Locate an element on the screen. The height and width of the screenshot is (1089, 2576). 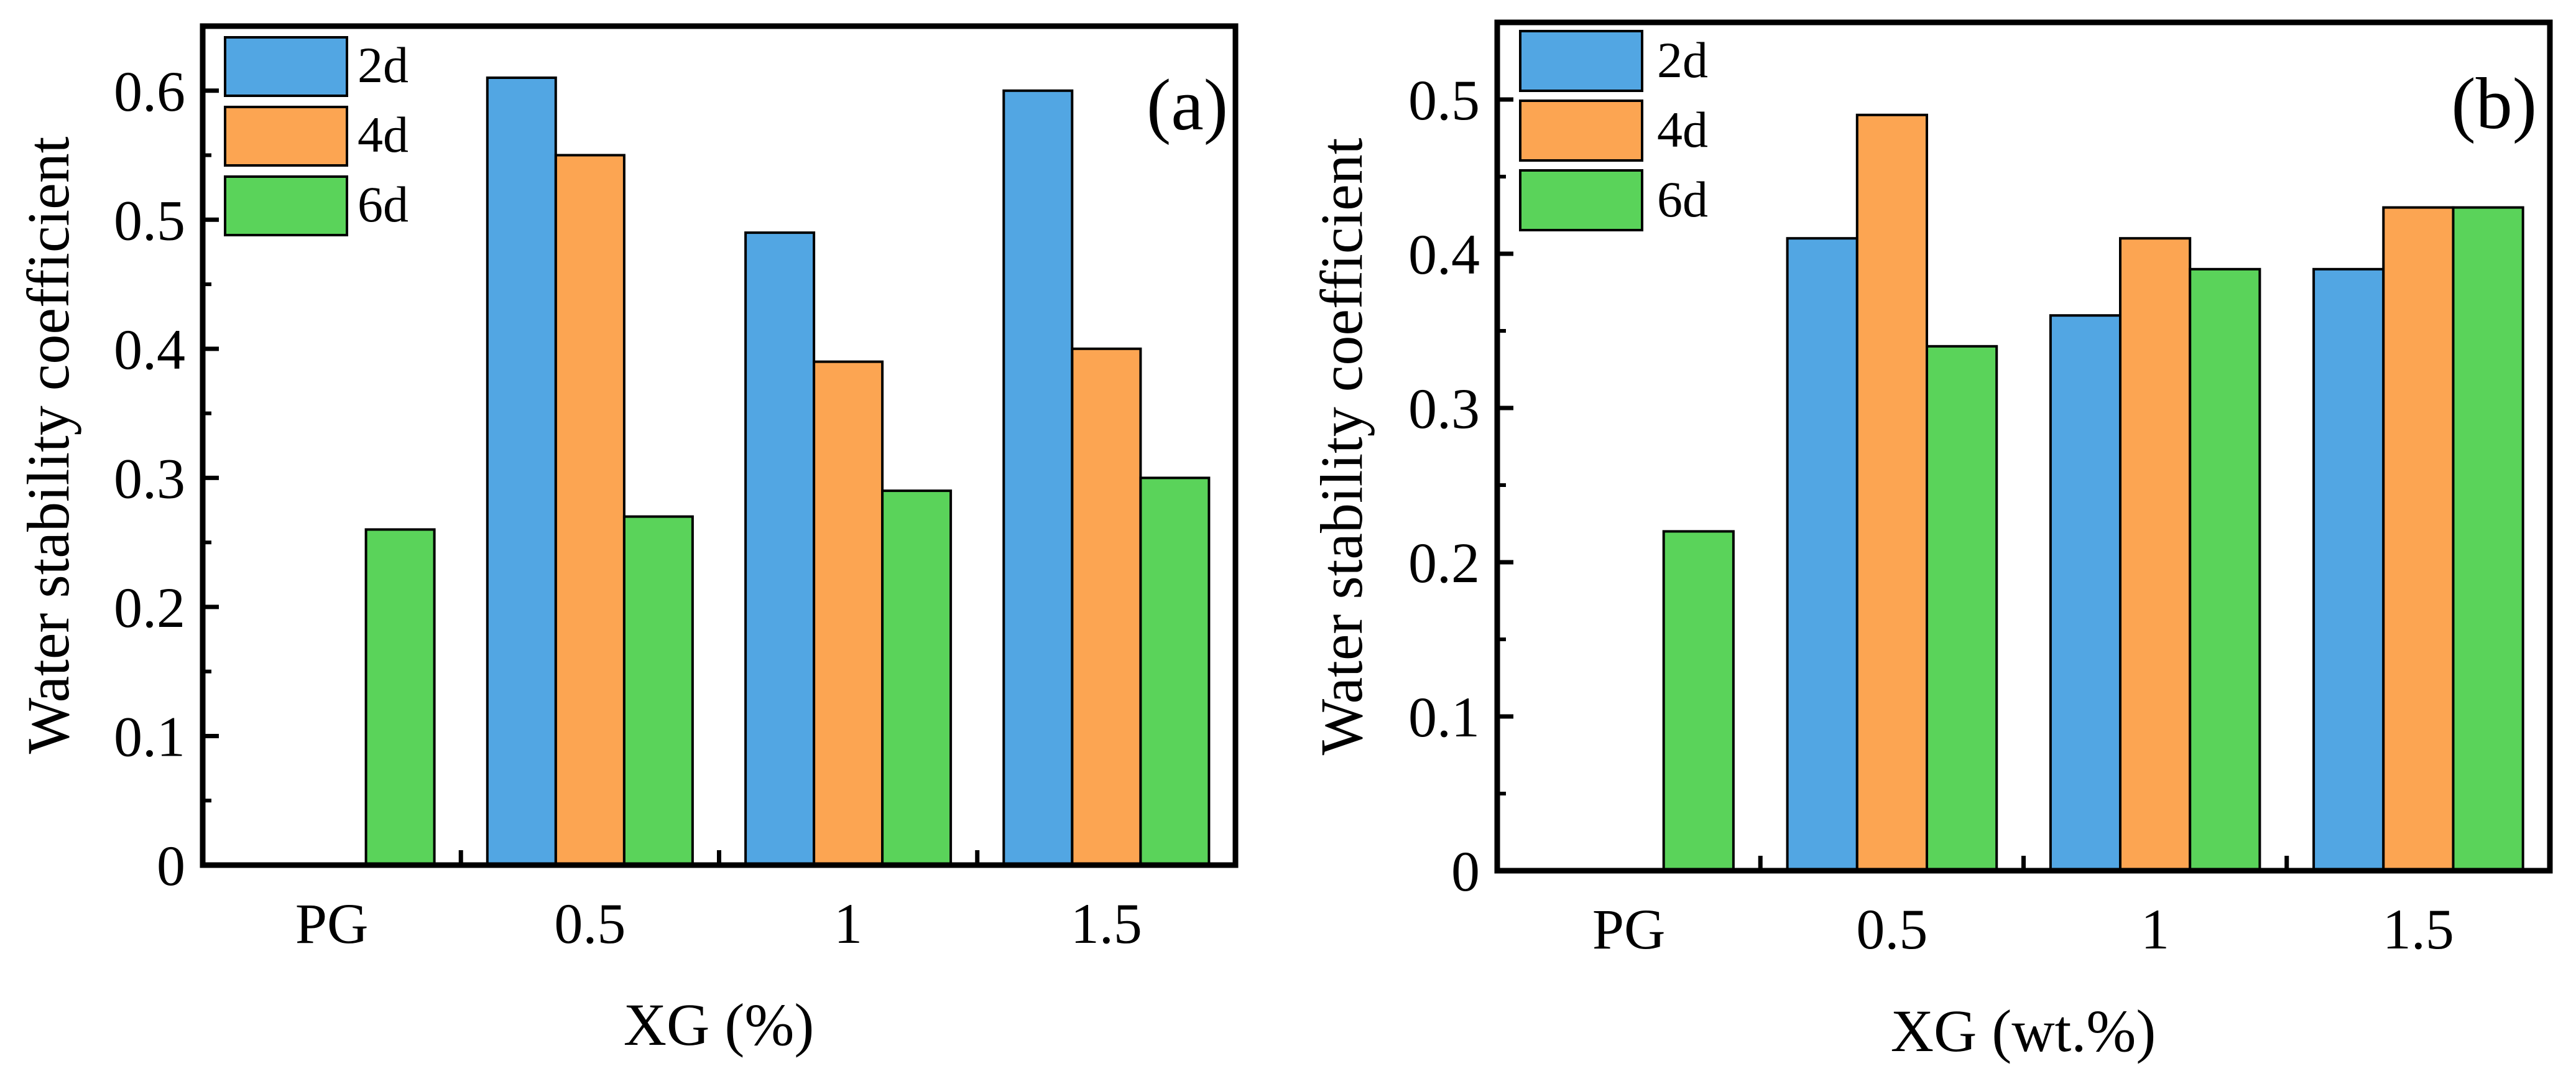
legend-swatch-4d-panel-a is located at coordinates (286, 136).